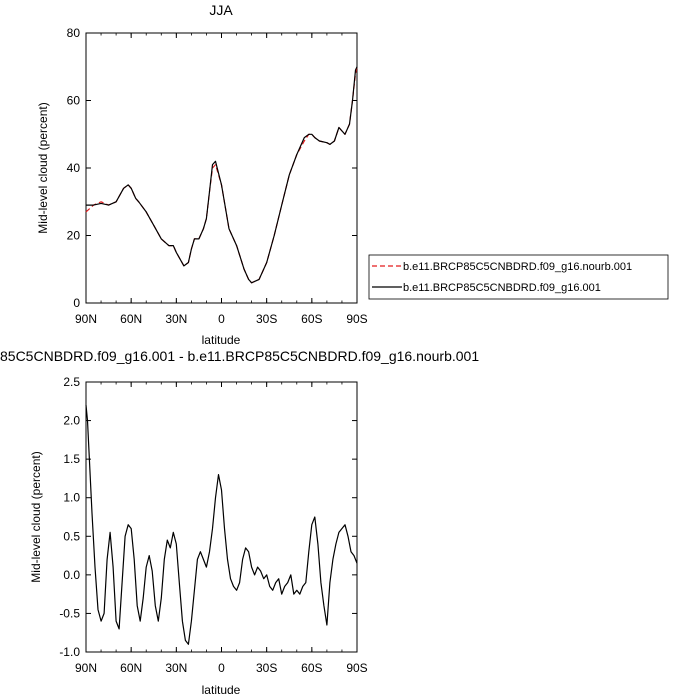 Image resolution: width=700 pixels, height=700 pixels. I want to click on bottom-y-tick-label: -0.5, so click(69, 613).